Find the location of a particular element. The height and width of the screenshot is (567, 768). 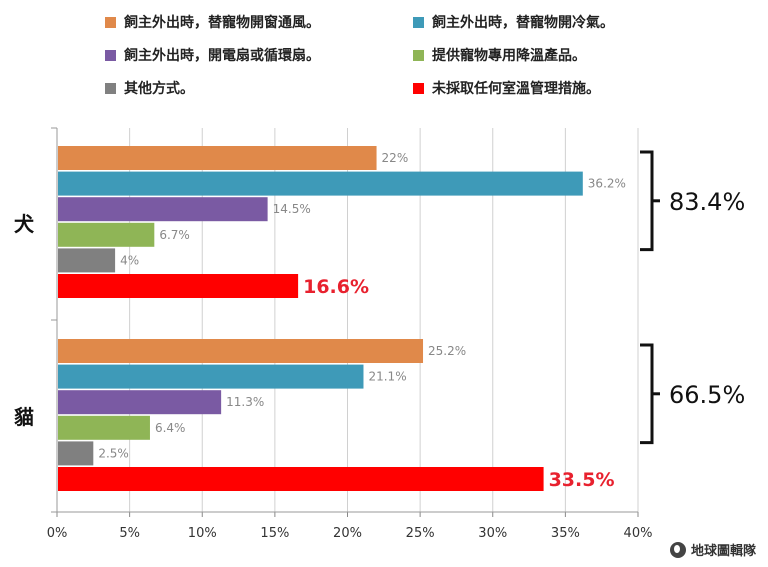

group-total-label: 66.5% is located at coordinates (707, 395).